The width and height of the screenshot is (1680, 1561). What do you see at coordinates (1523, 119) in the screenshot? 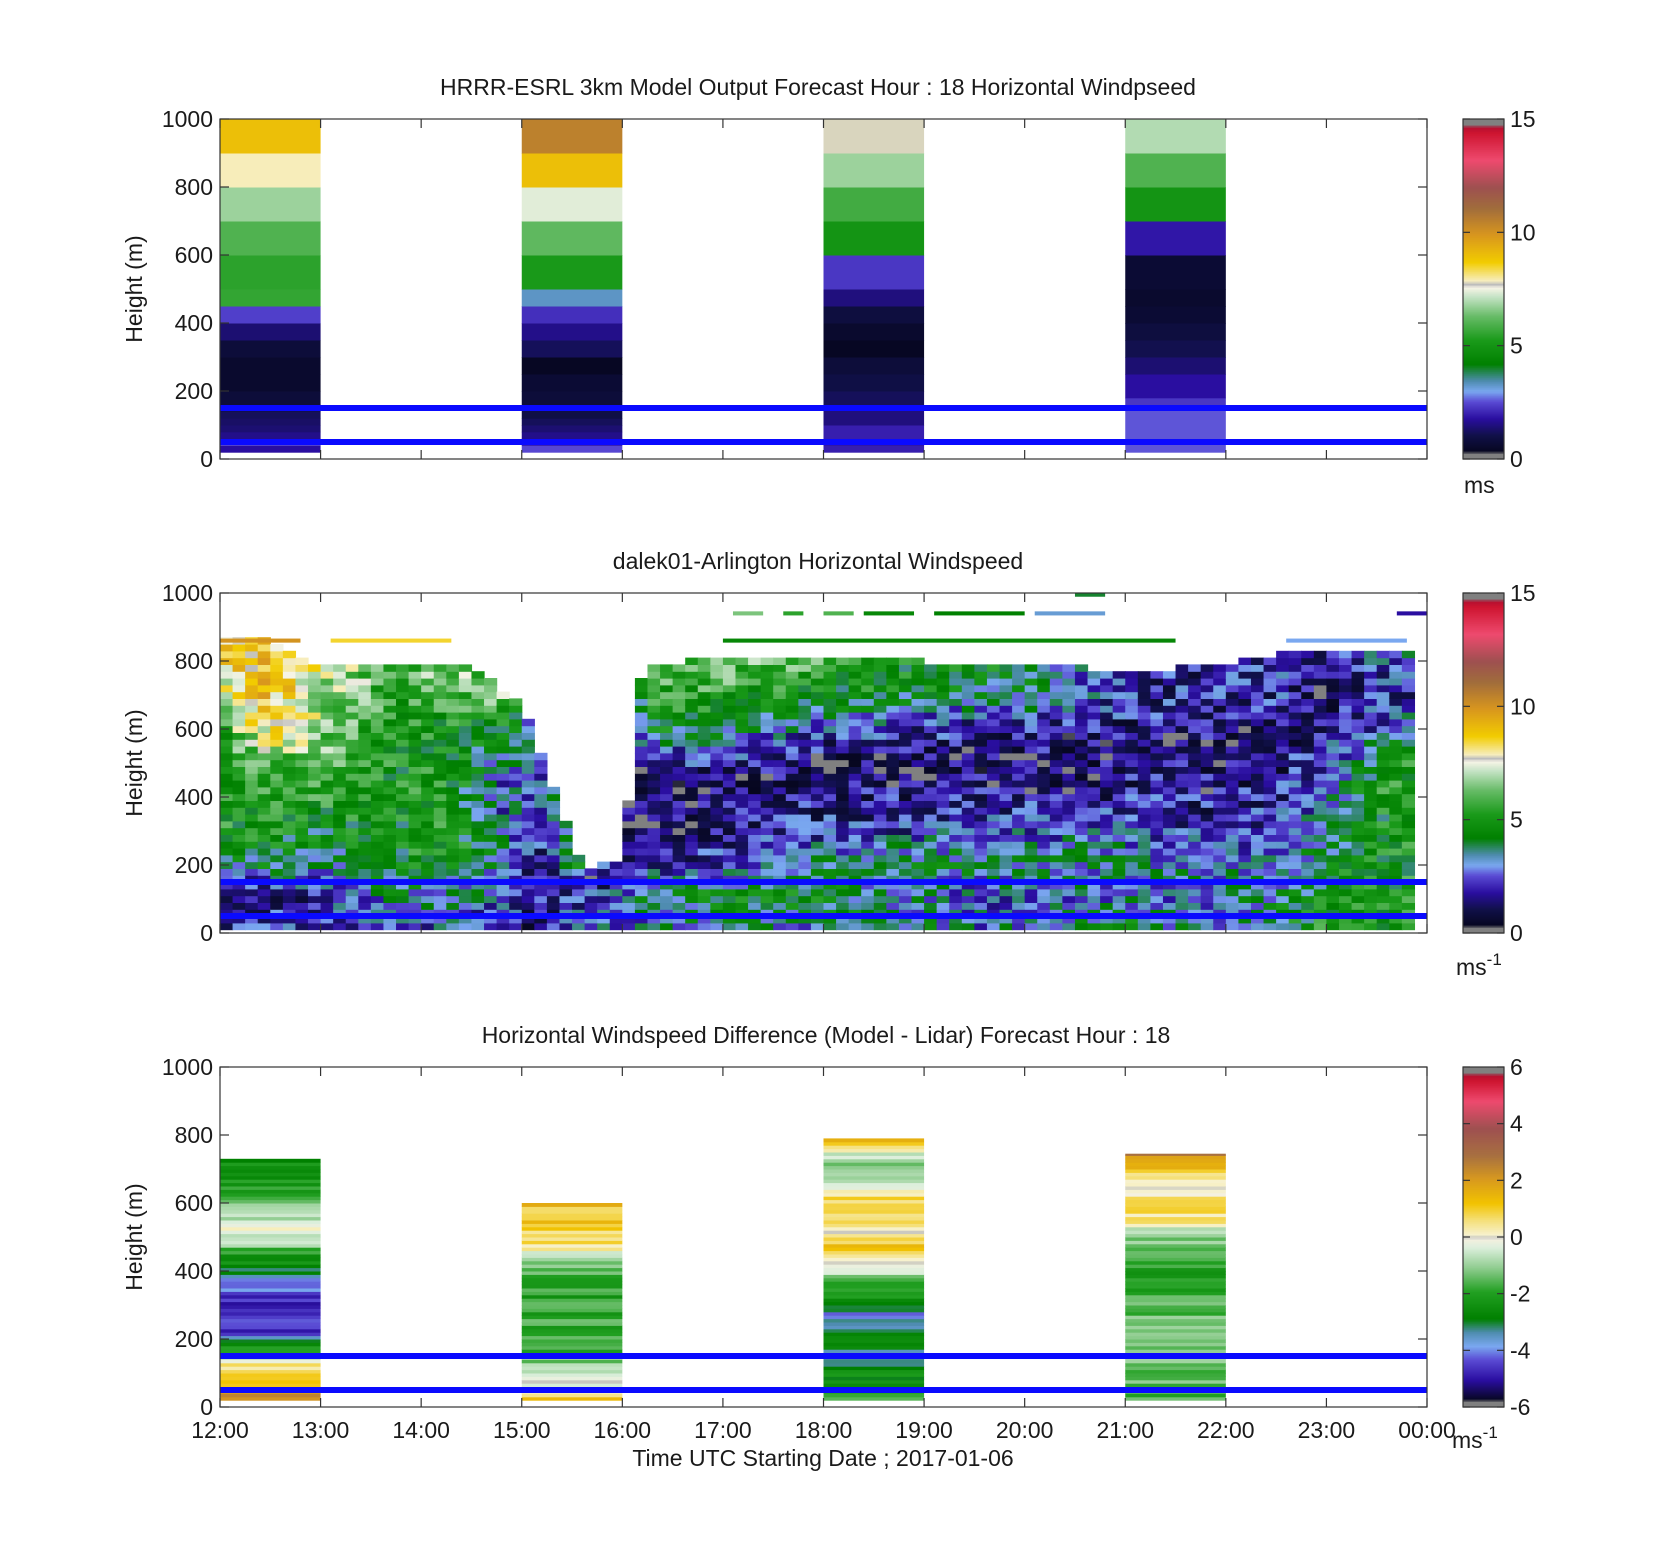
I see `colorbar-tick-label: 15` at bounding box center [1523, 119].